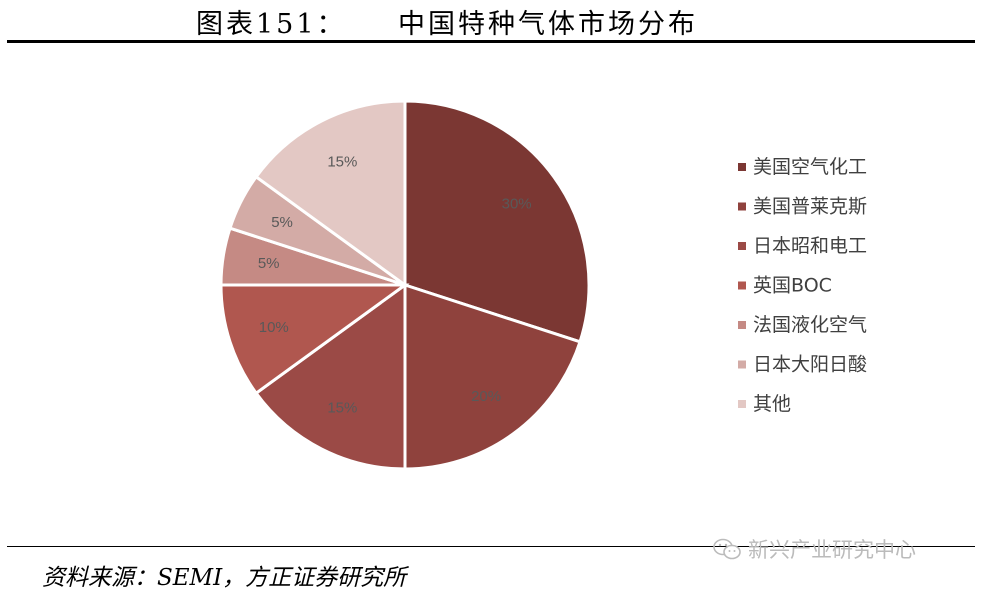 This screenshot has width=984, height=592. I want to click on legend-label: 英国BOC, so click(792, 286).